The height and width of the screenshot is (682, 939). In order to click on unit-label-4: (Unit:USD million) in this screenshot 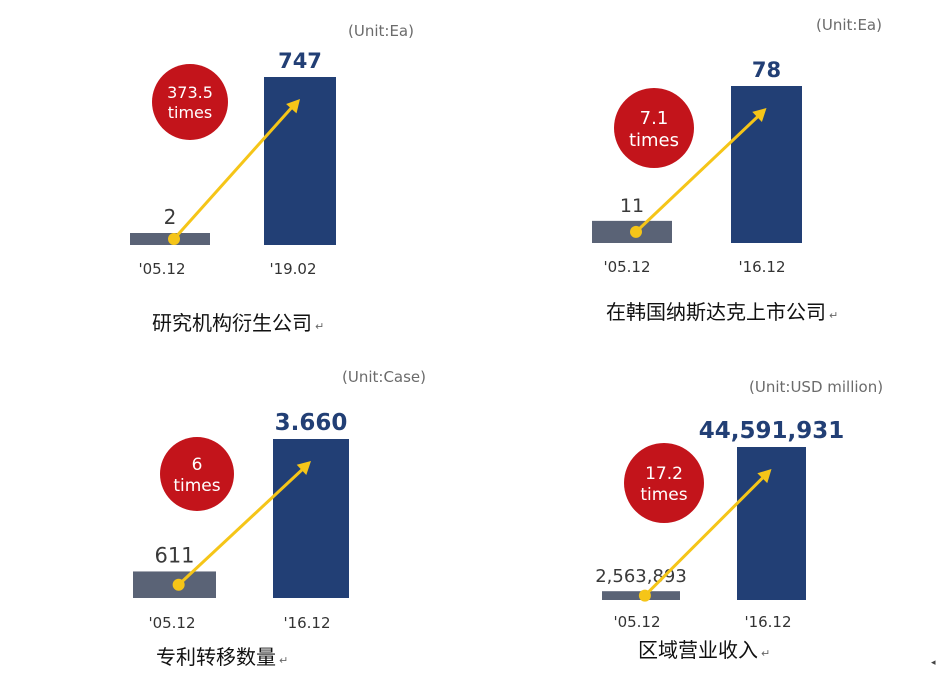, I will do `click(816, 387)`.